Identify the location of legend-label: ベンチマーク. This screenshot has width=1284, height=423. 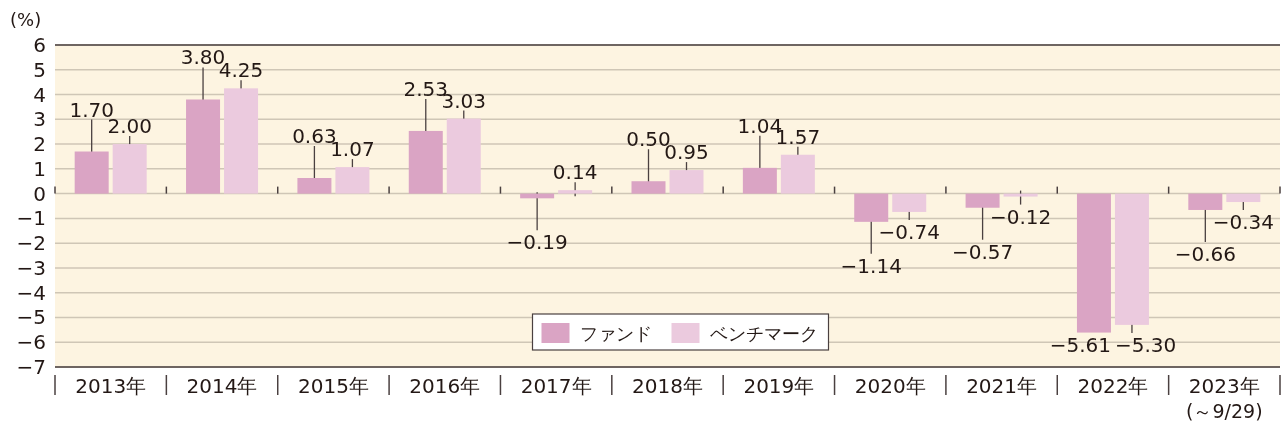
(763, 333).